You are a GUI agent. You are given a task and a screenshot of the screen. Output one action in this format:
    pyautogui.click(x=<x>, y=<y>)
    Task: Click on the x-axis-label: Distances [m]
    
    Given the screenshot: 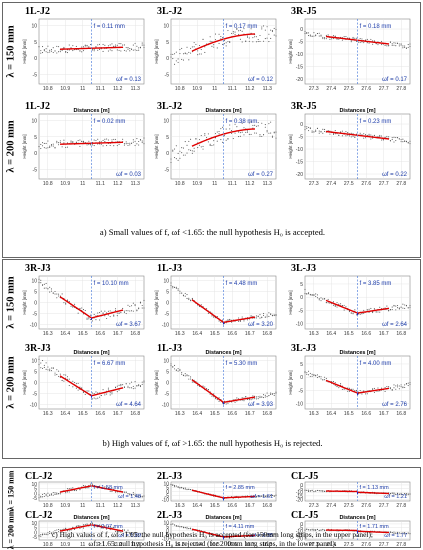 What is the action you would take?
    pyautogui.click(x=91, y=518)
    